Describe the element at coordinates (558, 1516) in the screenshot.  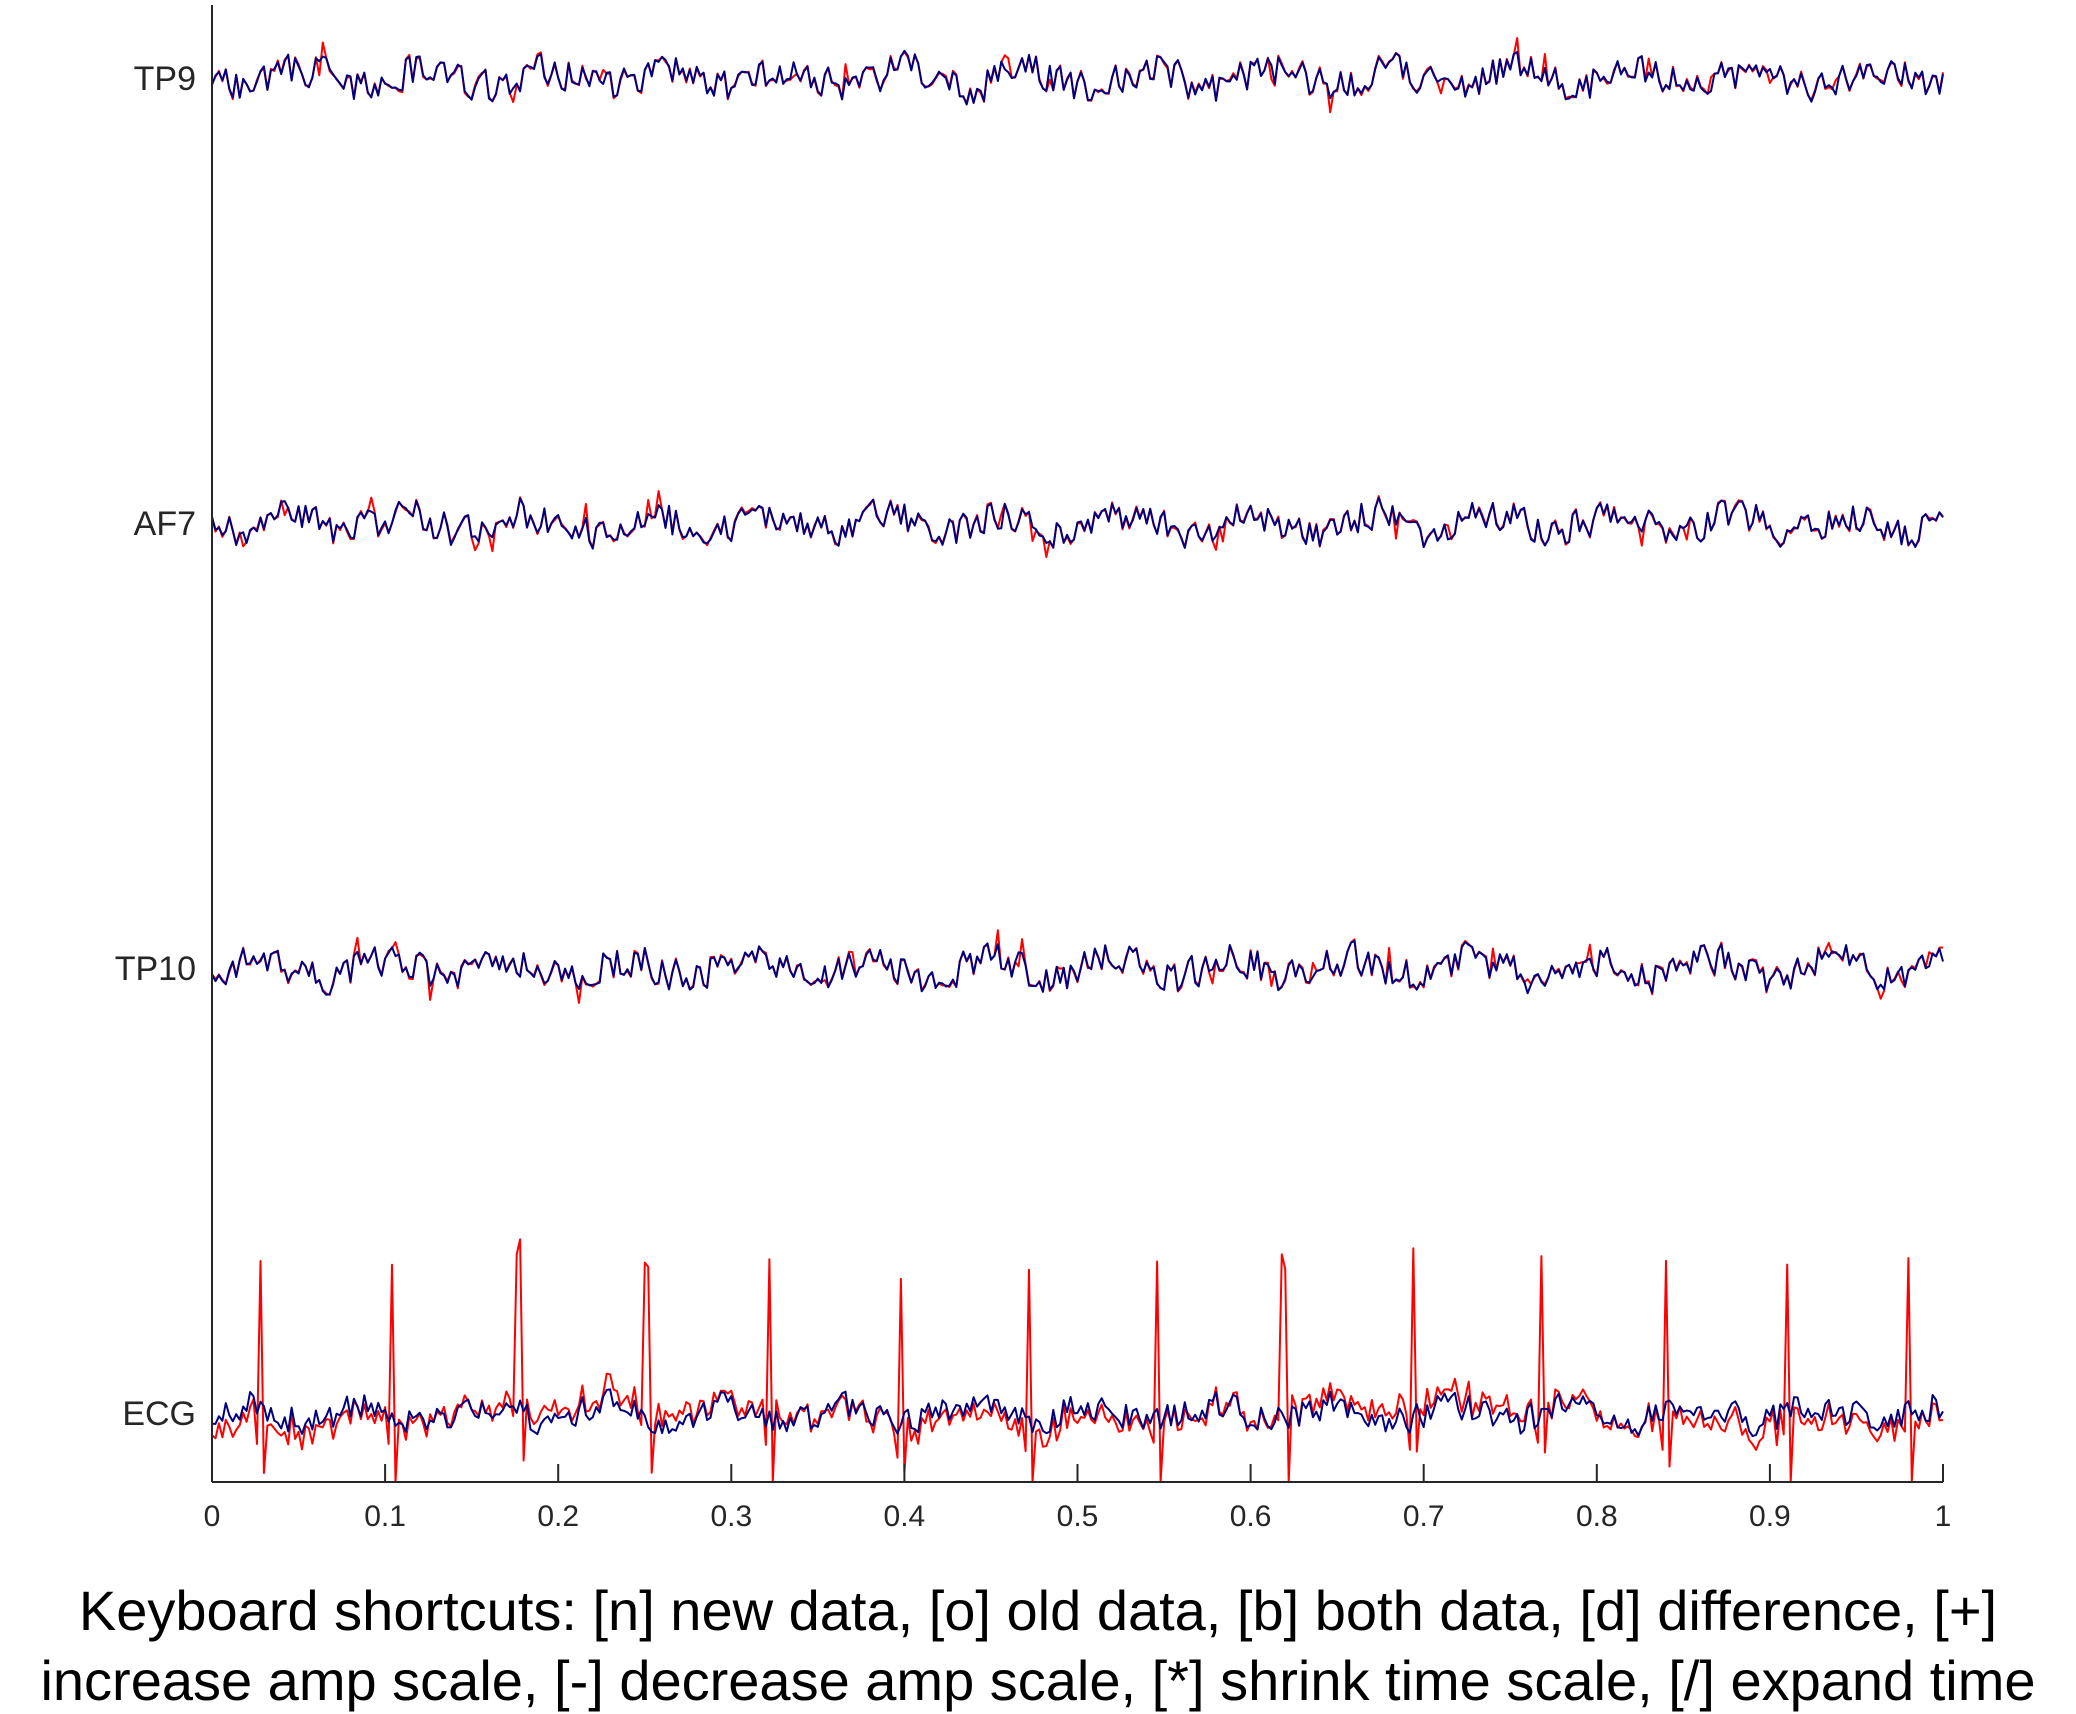
I see `x-tick-label: 0.2` at that location.